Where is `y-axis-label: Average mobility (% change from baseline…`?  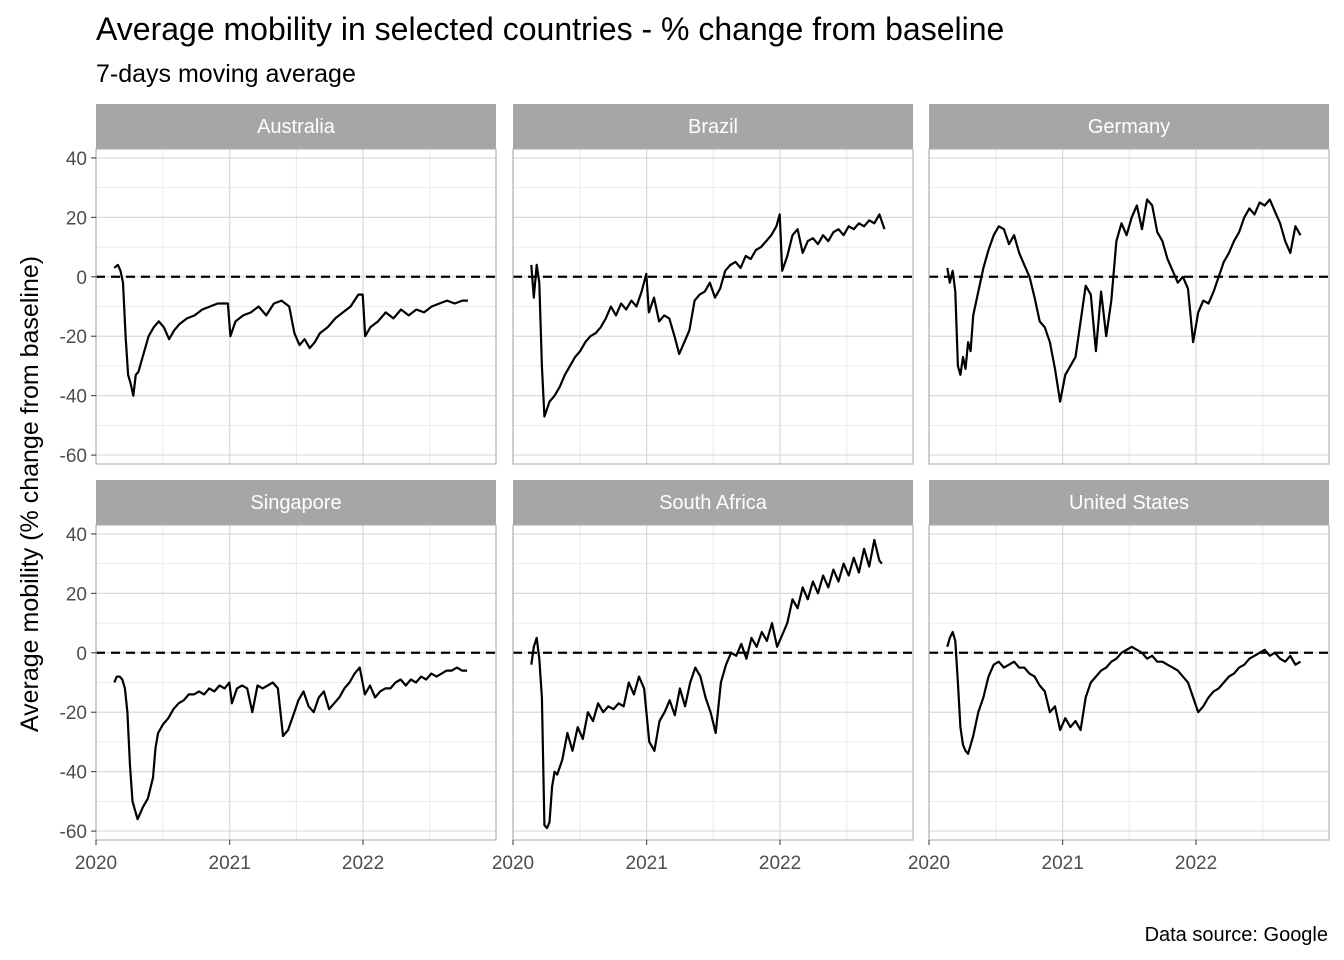
y-axis-label: Average mobility (% change from baseline… is located at coordinates (30, 494).